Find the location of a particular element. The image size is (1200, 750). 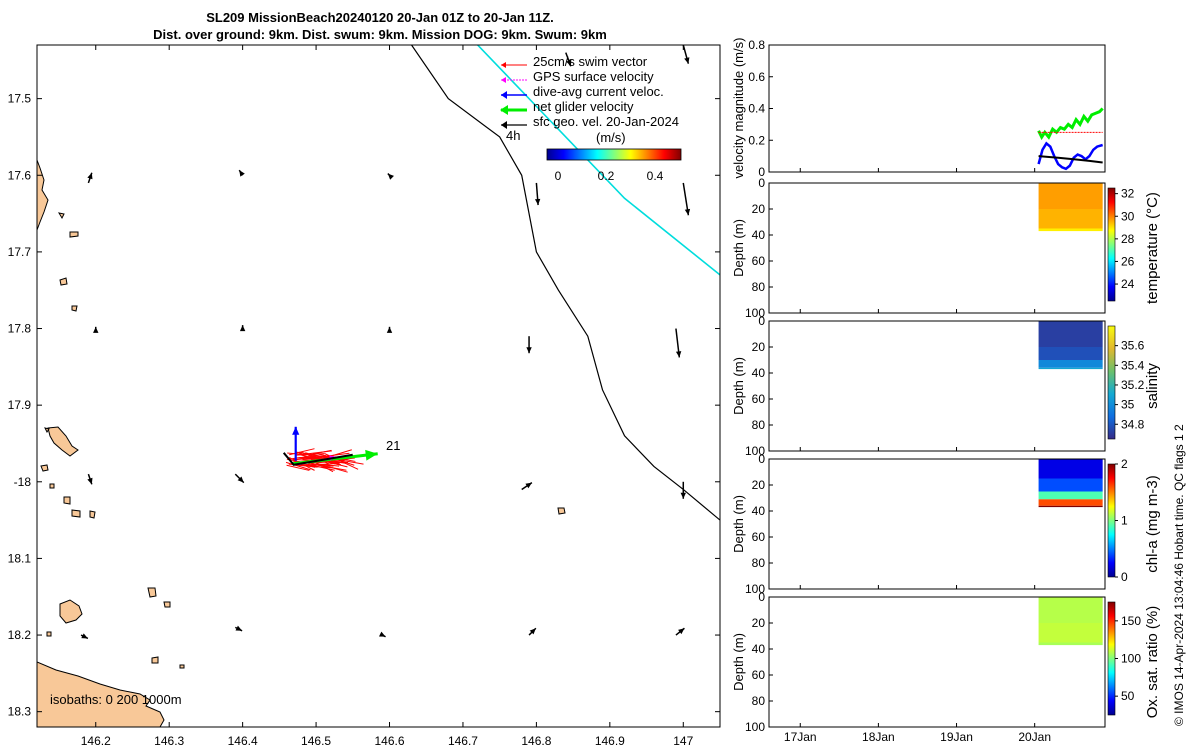

y-tick-label: 18.2 is located at coordinates (20, 635).